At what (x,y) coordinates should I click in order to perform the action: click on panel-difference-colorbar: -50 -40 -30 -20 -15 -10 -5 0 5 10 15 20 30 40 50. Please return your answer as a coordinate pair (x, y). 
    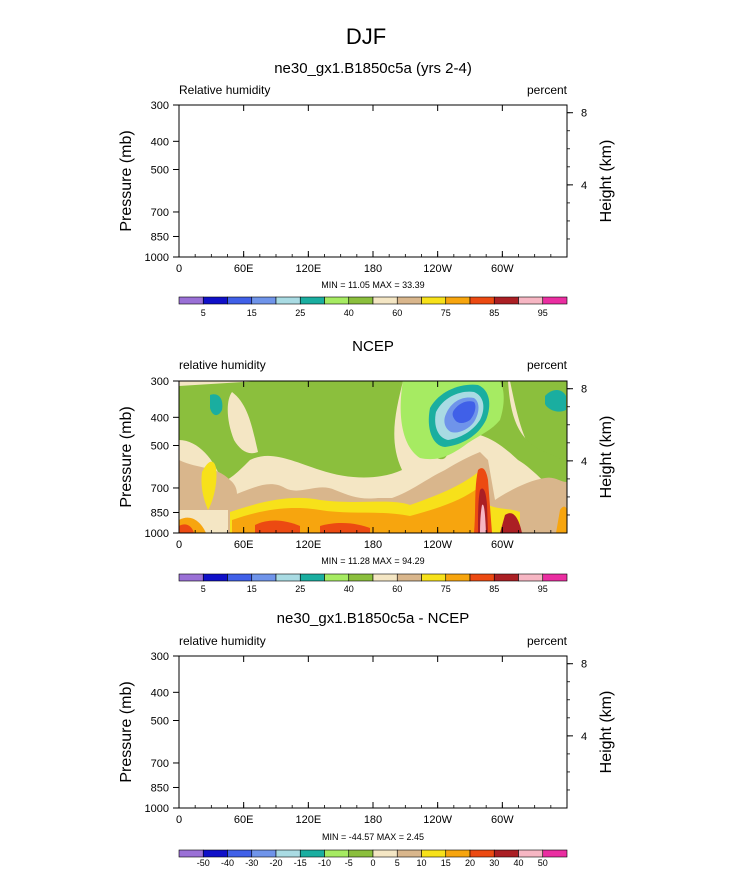
    Looking at the image, I should click on (373, 858).